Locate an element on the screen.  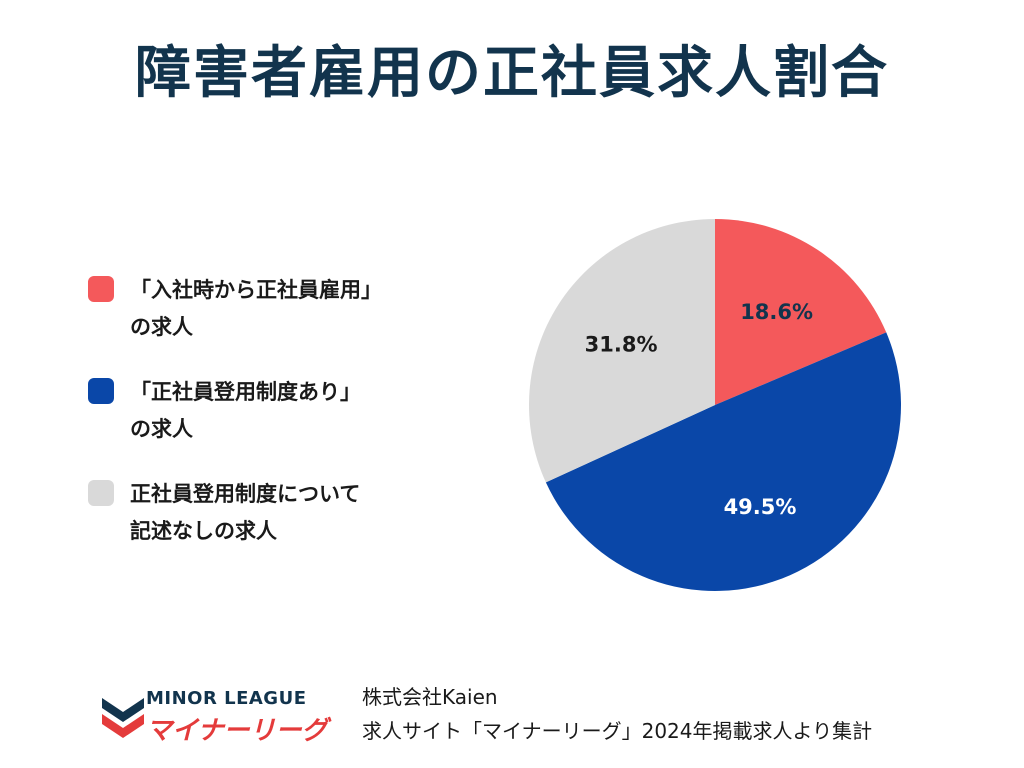
pie-slice-no-description is located at coordinates (622, 351).